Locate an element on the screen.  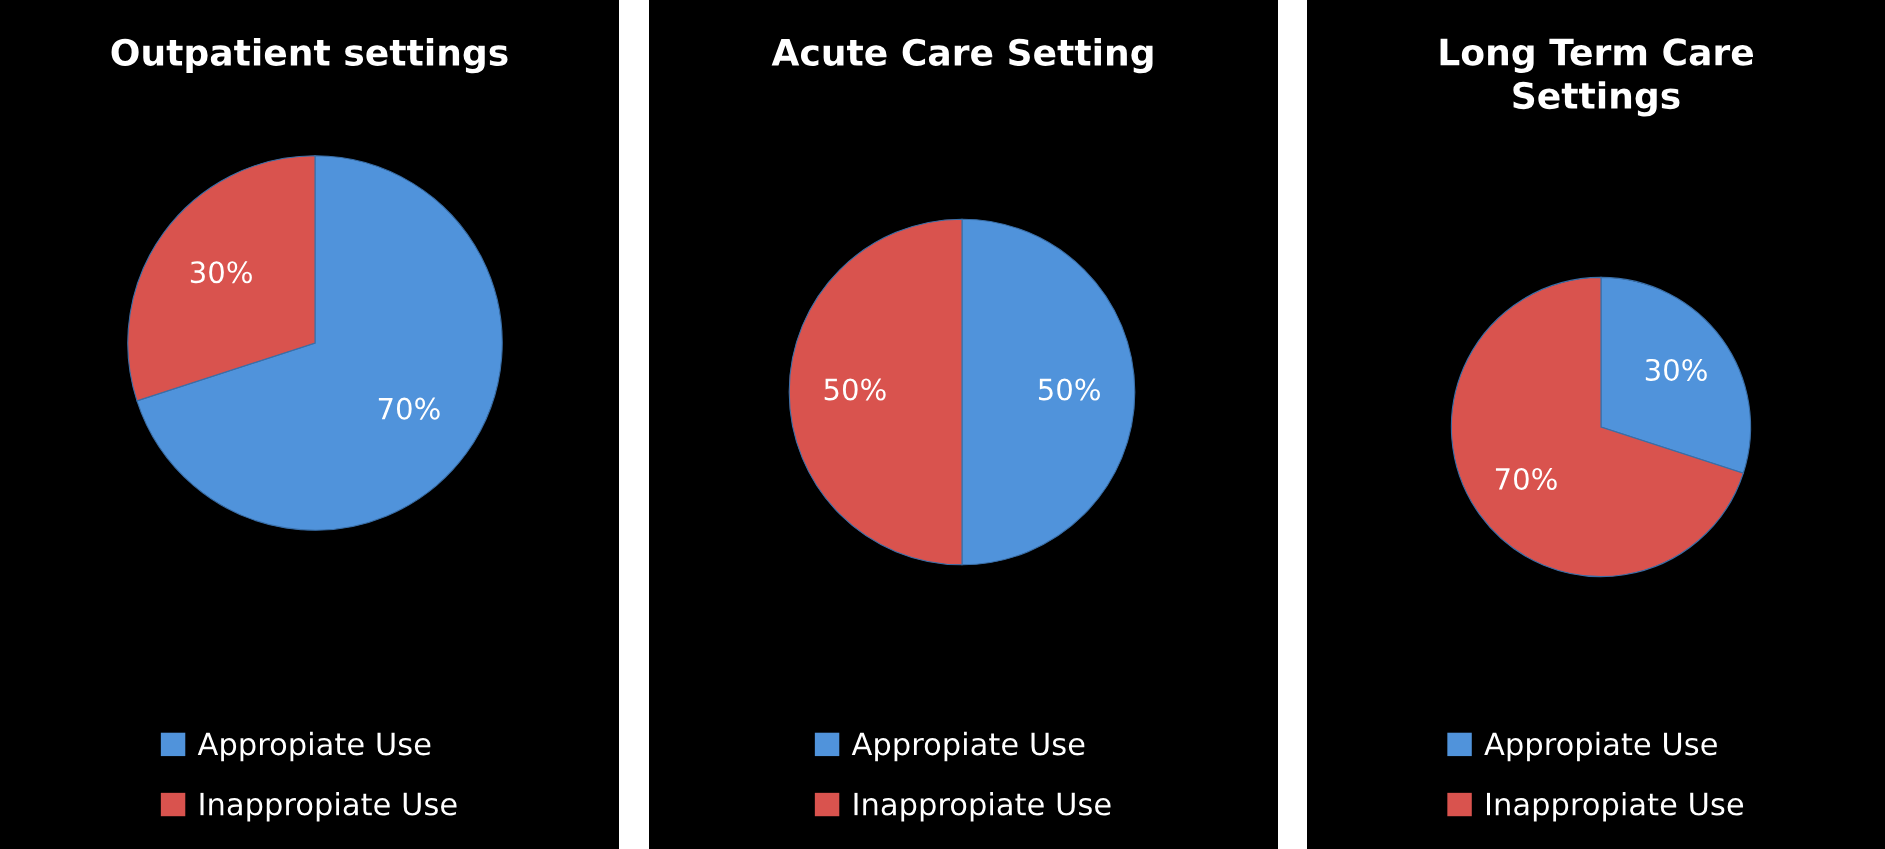
chart-title: Acute Care Setting is located at coordinates (962, 56).